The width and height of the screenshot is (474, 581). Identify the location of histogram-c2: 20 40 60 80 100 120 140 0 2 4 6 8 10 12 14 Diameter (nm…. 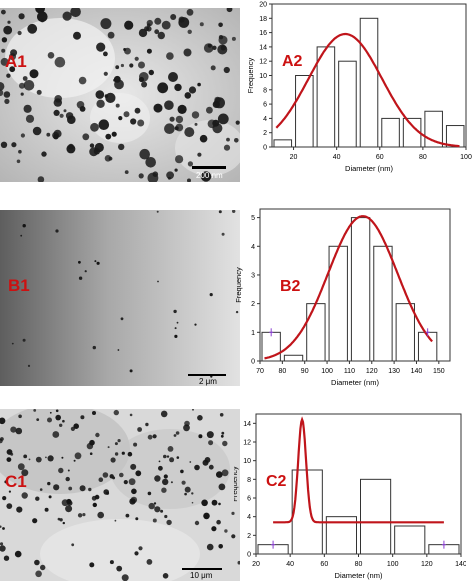
(350, 496).